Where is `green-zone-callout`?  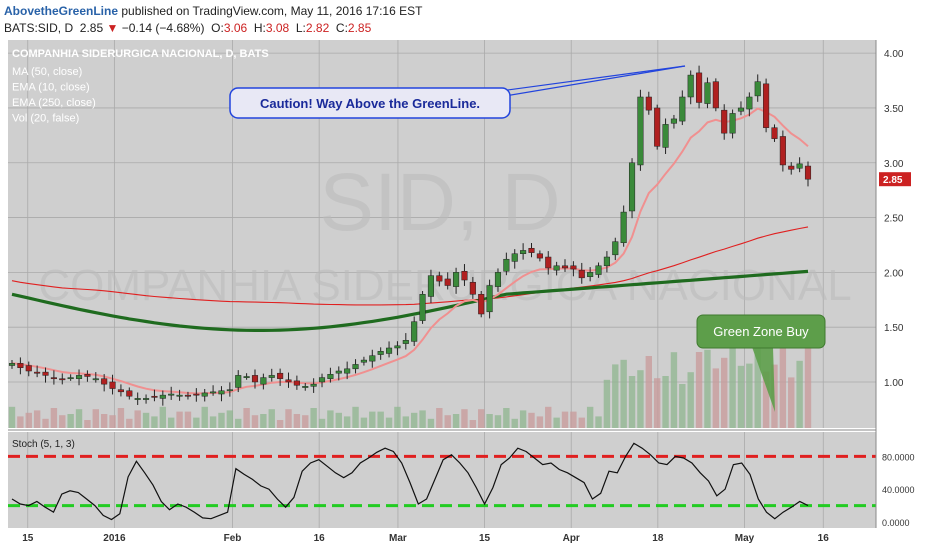 green-zone-callout is located at coordinates (761, 331).